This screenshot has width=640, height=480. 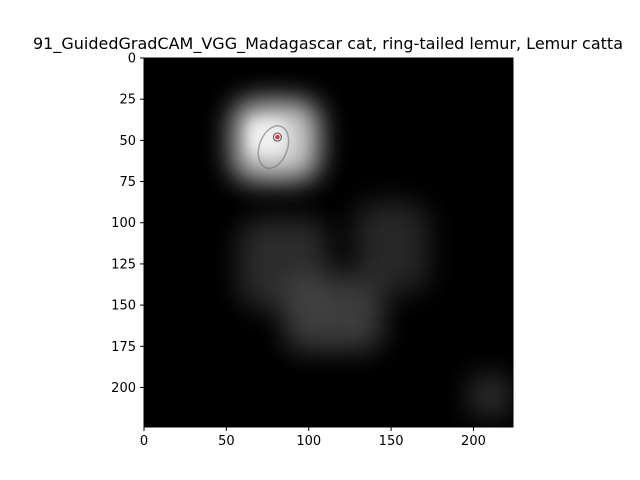 What do you see at coordinates (123, 264) in the screenshot?
I see `y-tick-label: 125` at bounding box center [123, 264].